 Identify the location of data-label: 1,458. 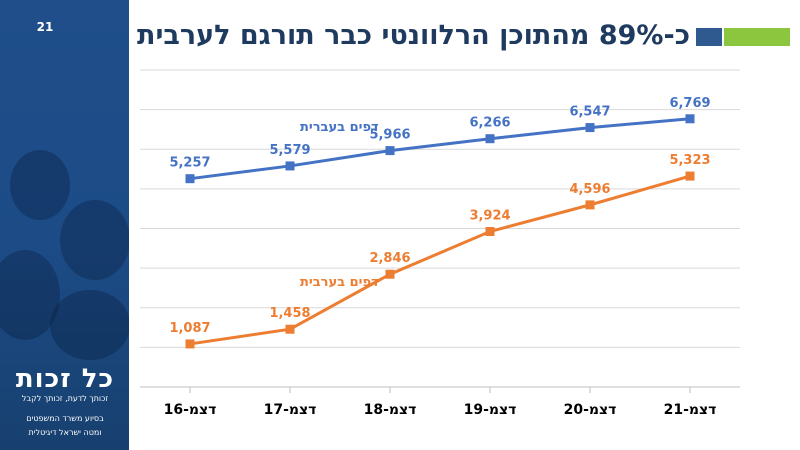
(289, 313).